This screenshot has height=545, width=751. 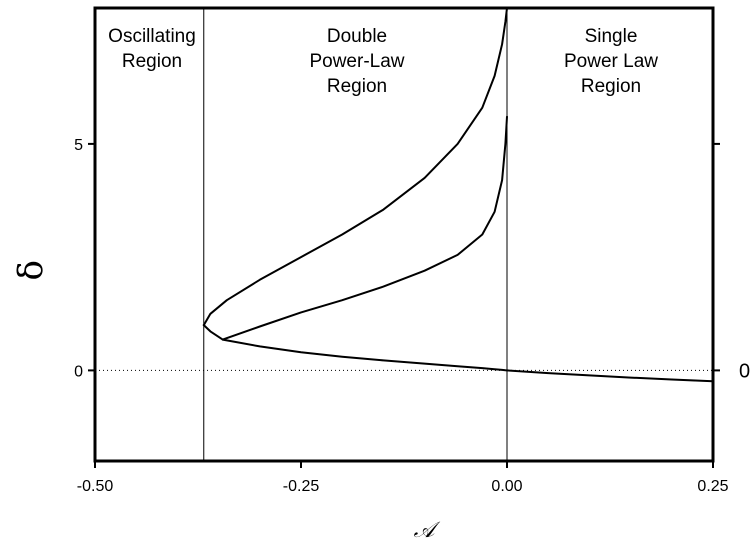 What do you see at coordinates (611, 86) in the screenshot?
I see `region-label-3: Region` at bounding box center [611, 86].